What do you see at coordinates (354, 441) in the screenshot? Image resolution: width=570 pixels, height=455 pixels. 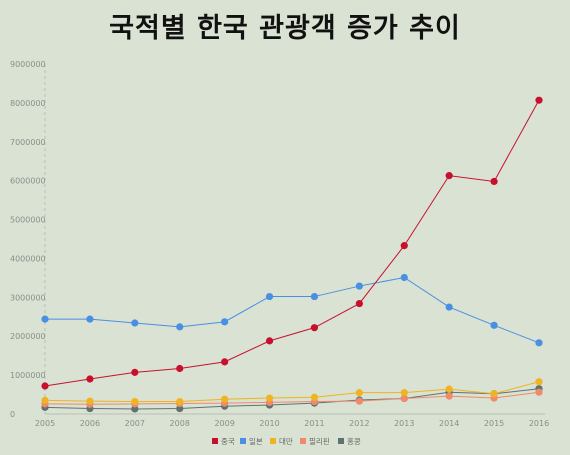 I see `legend-label: 홍콩` at bounding box center [354, 441].